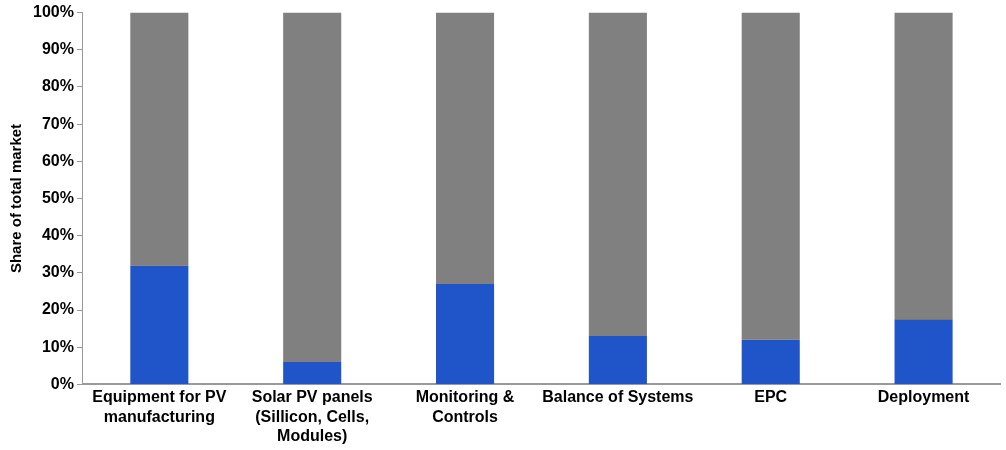 This screenshot has height=450, width=1006. What do you see at coordinates (57, 235) in the screenshot?
I see `y-tick-label: 40%` at bounding box center [57, 235].